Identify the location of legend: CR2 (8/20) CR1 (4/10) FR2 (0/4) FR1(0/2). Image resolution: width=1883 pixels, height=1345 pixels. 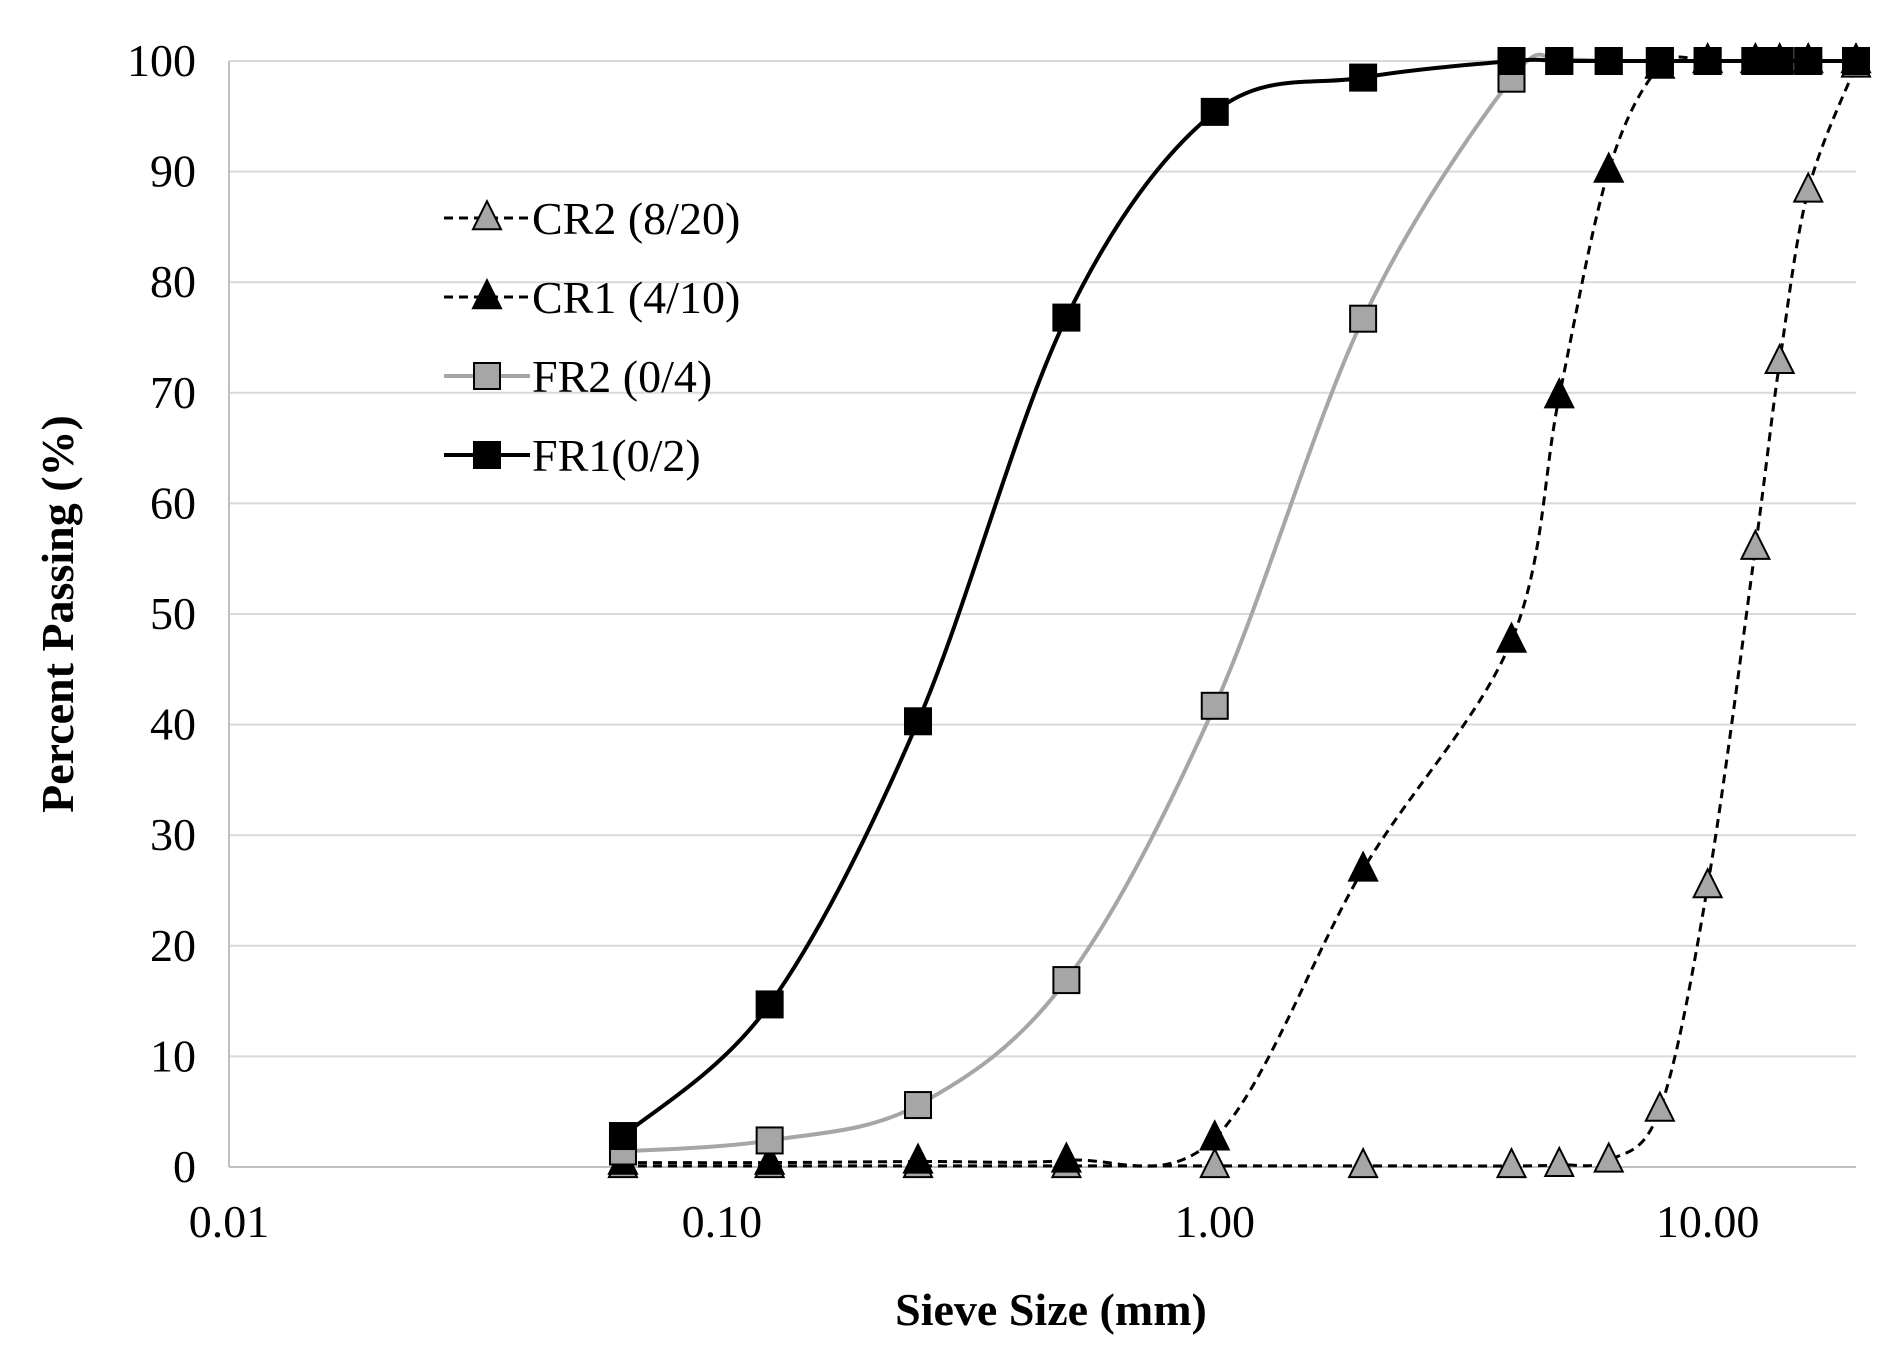
(592, 337).